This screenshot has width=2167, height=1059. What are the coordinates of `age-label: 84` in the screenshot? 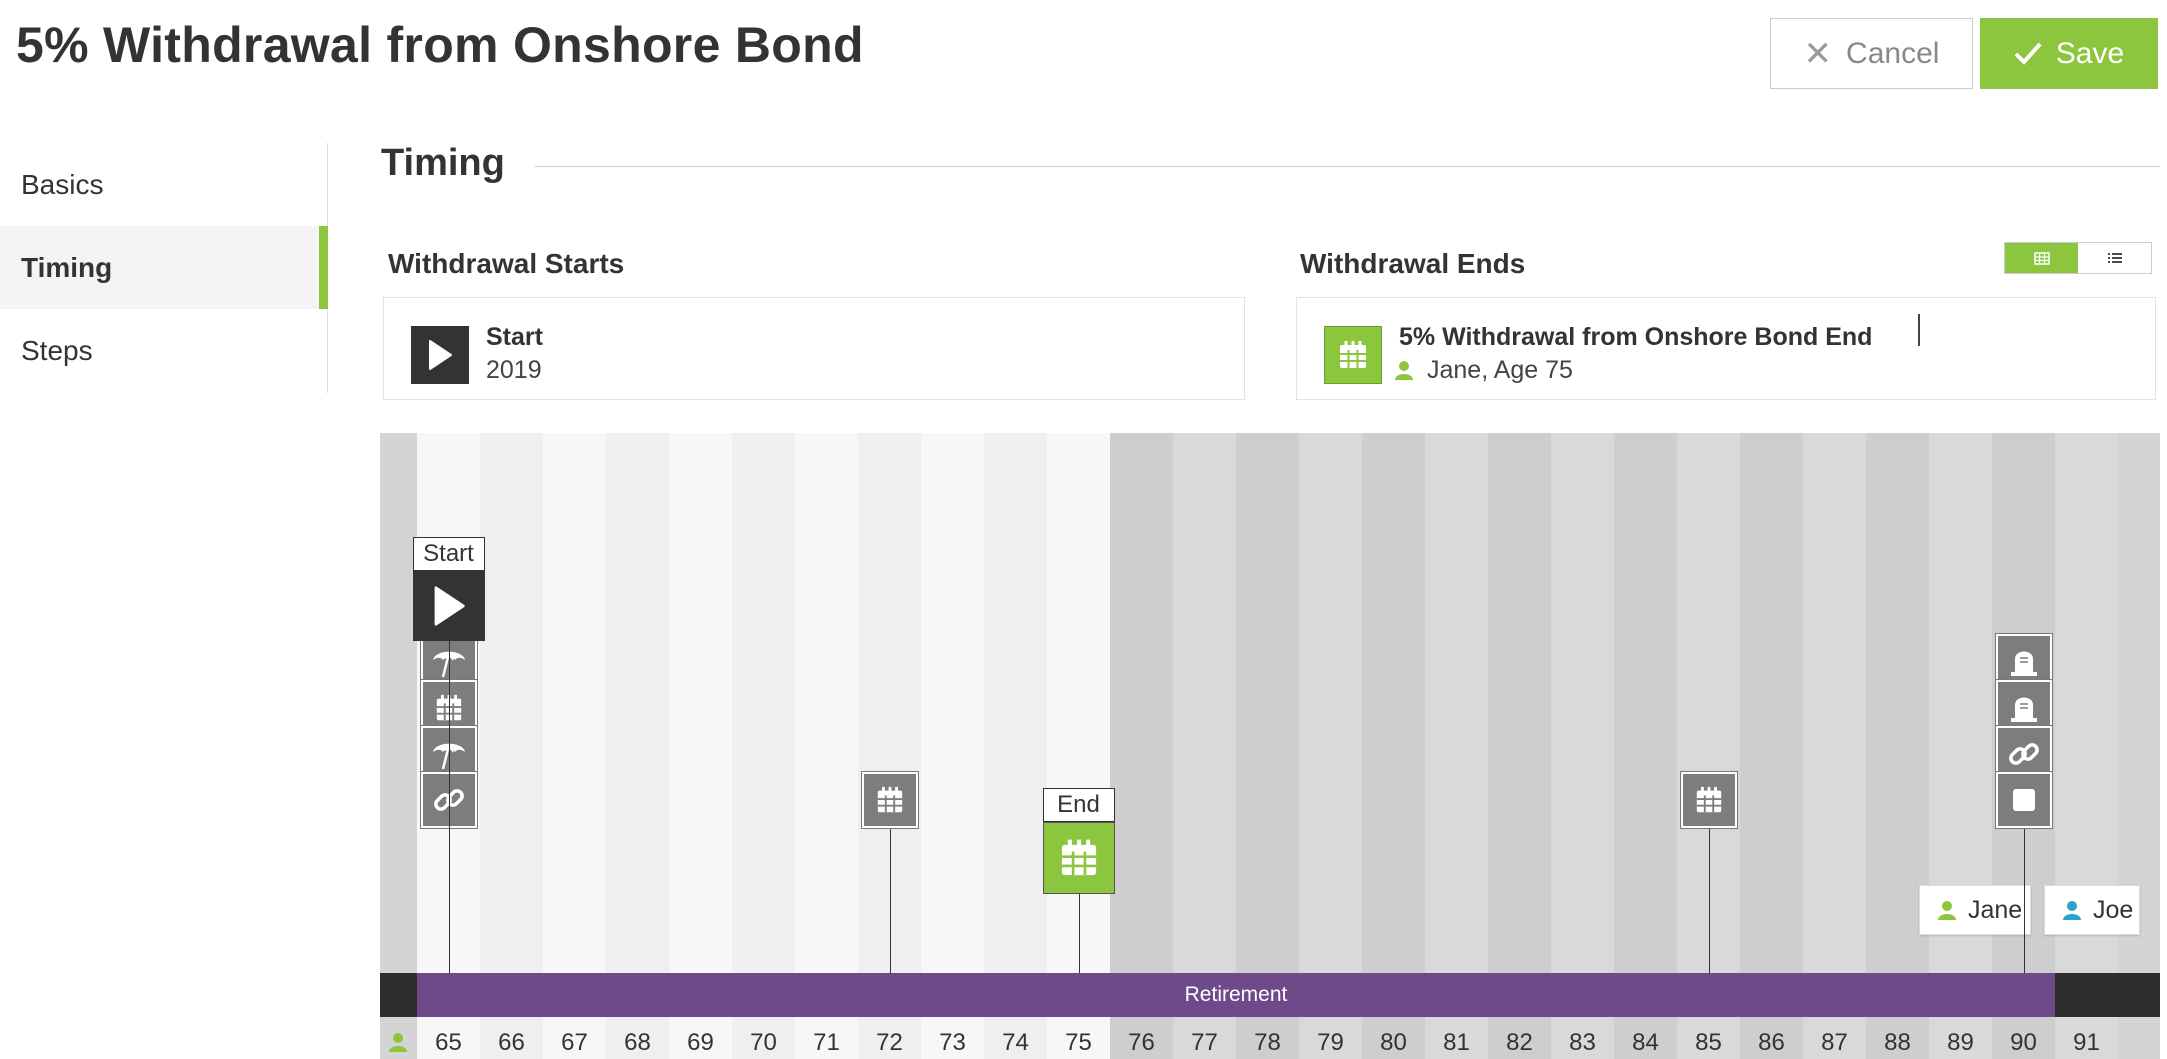 It's located at (1645, 1042).